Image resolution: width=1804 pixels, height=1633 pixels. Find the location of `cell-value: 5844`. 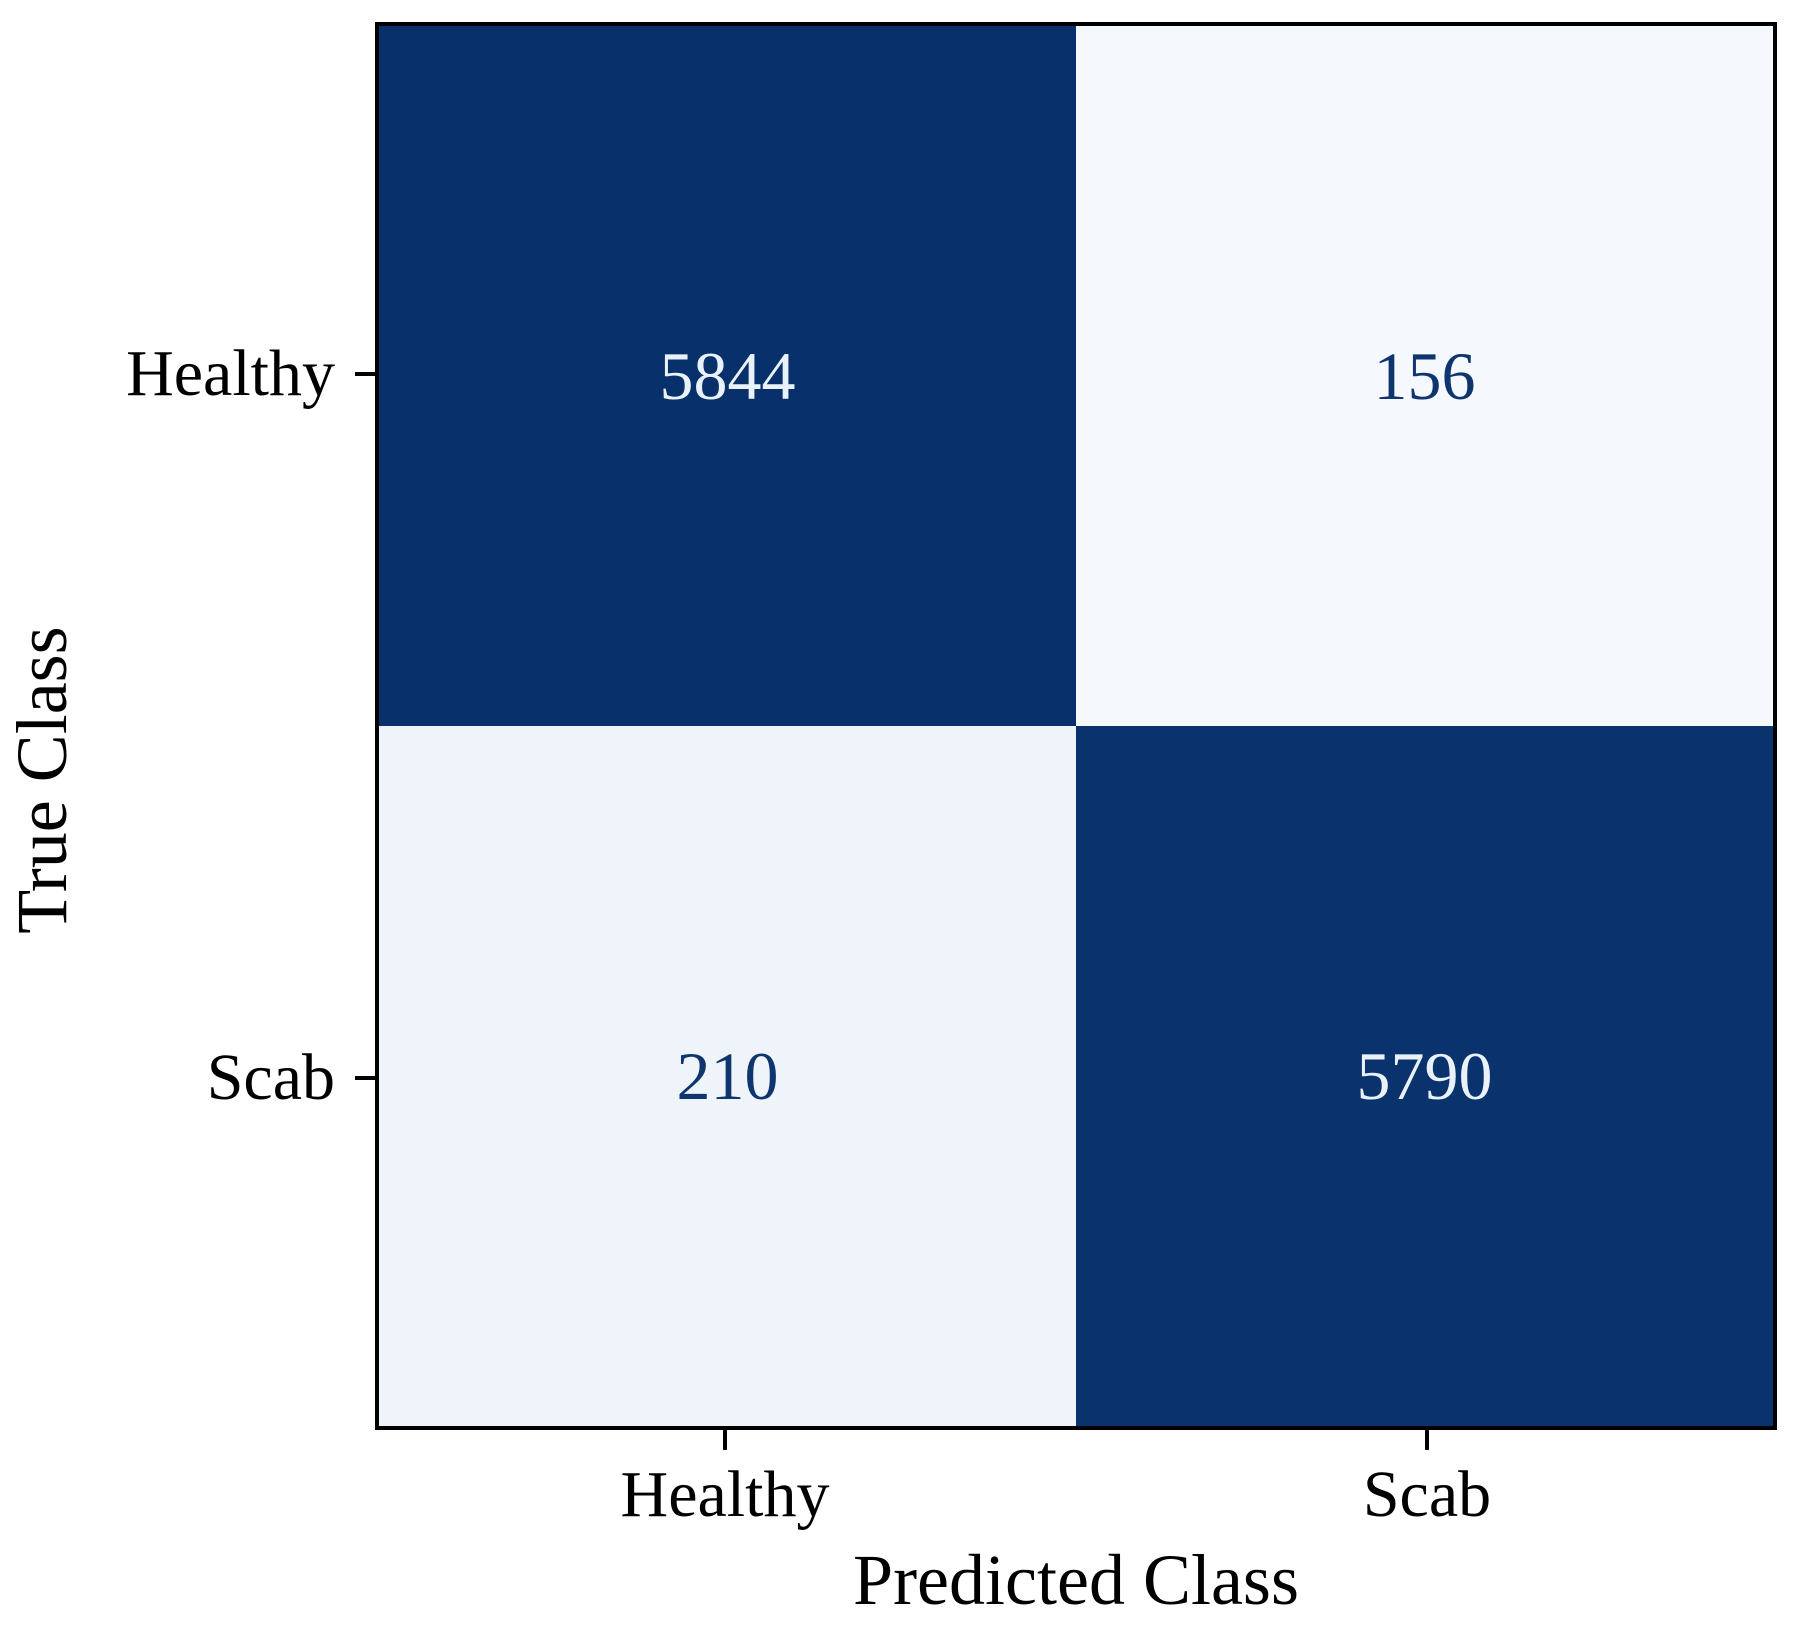

cell-value: 5844 is located at coordinates (727, 376).